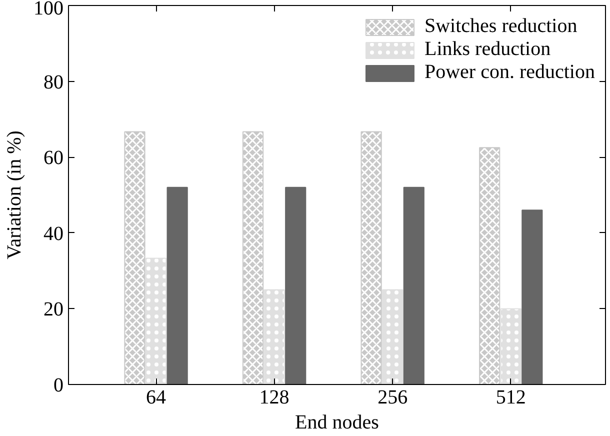  What do you see at coordinates (54, 233) in the screenshot?
I see `y-tick-label: 40` at bounding box center [54, 233].